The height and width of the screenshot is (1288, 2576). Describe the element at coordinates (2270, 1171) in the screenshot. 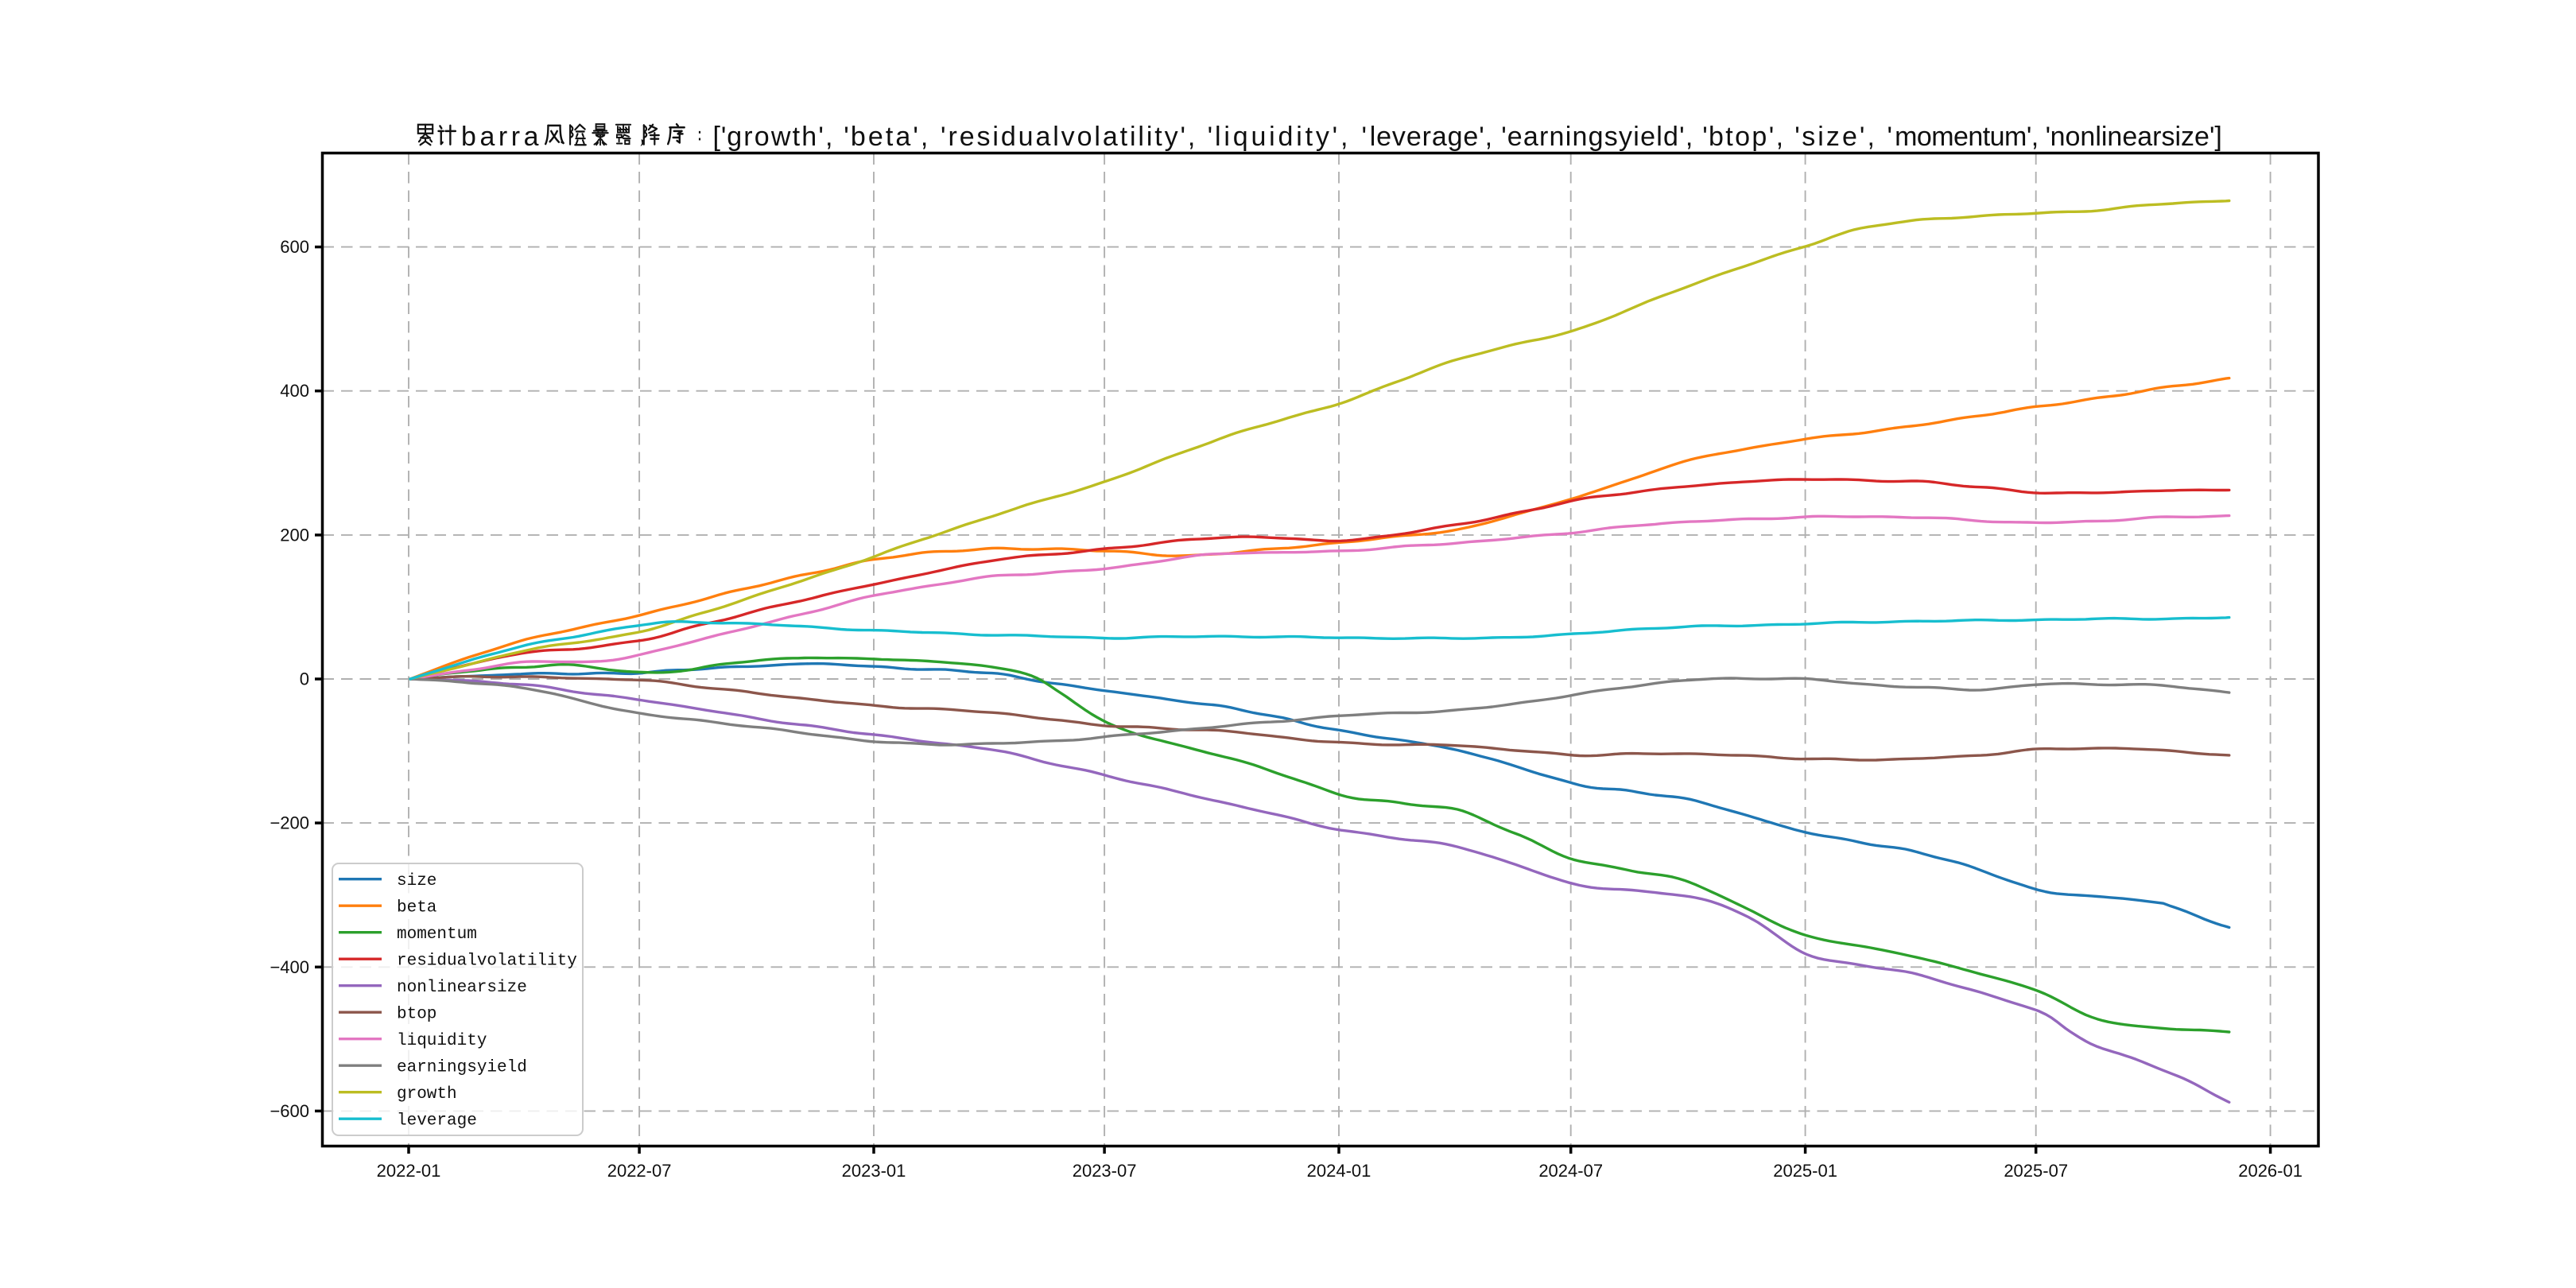

I see `svg-text: 2026-01` at that location.